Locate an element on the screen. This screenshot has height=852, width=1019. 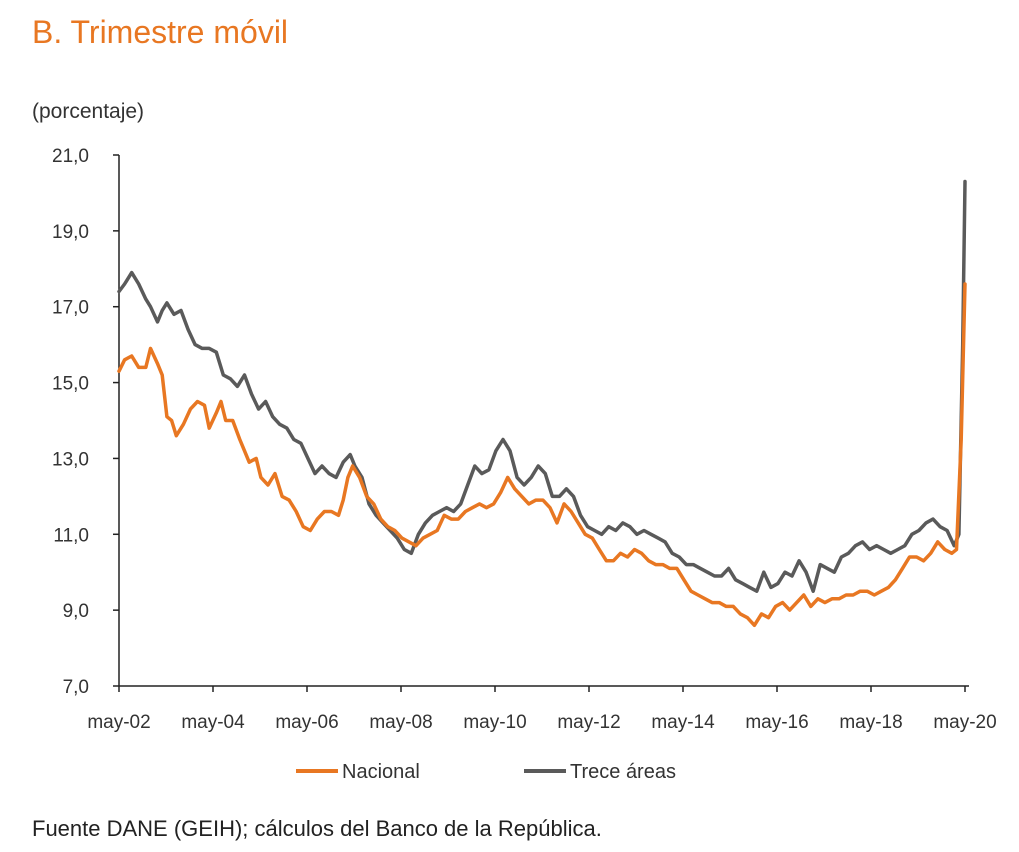
x-tick-label: may-04 is located at coordinates (213, 722).